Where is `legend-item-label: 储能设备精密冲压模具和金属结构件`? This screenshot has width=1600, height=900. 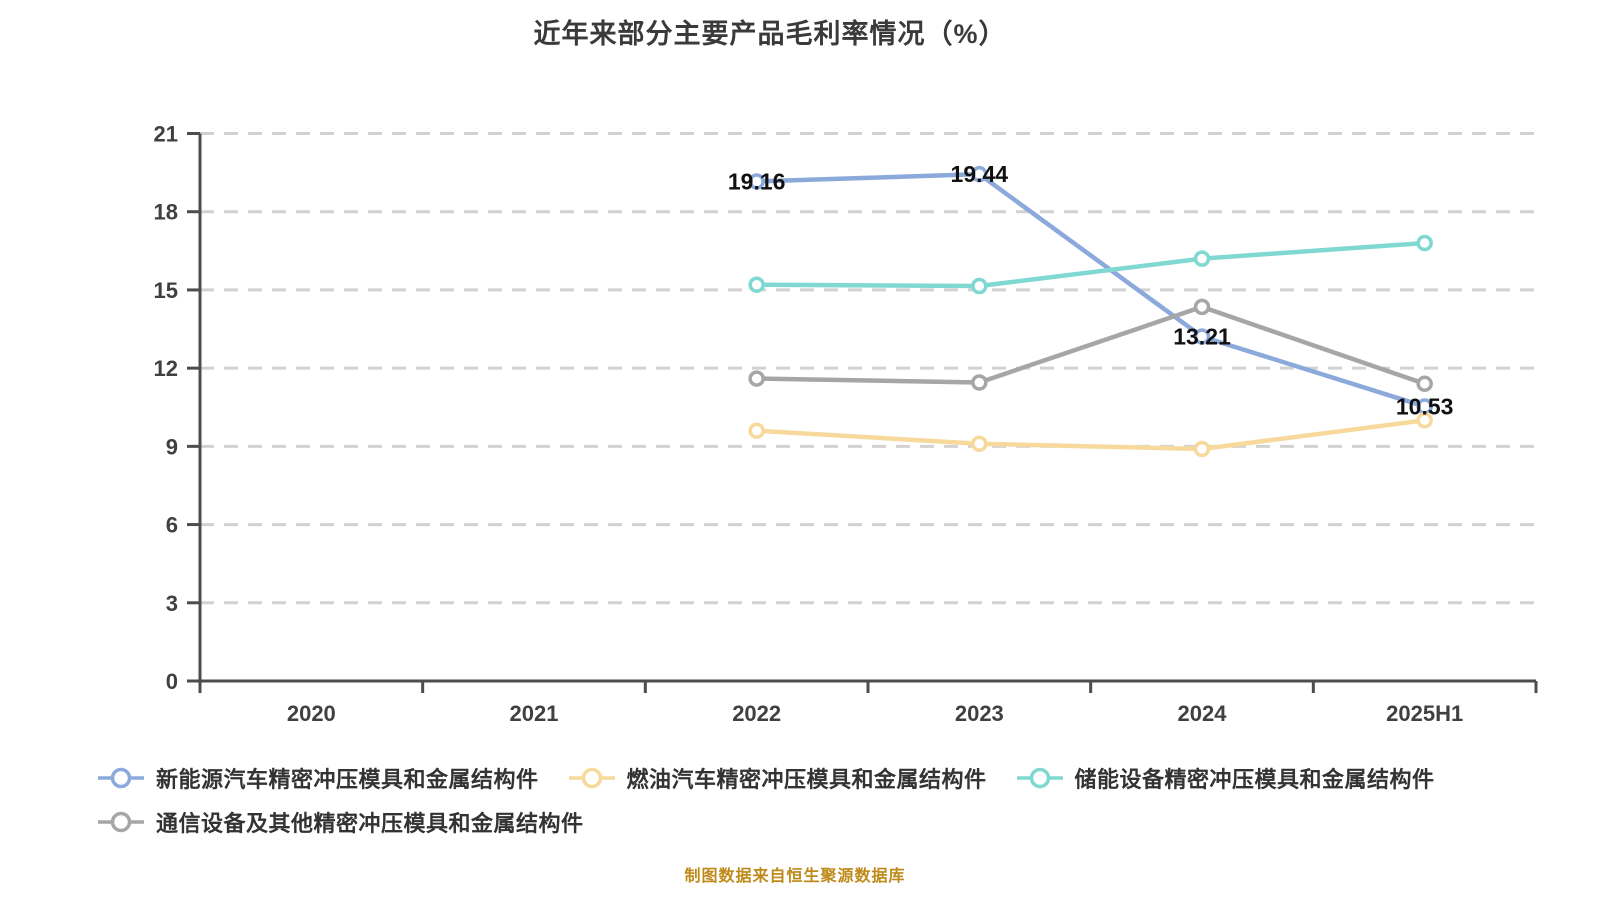
legend-item-label: 储能设备精密冲压模具和金属结构件 is located at coordinates (1254, 779).